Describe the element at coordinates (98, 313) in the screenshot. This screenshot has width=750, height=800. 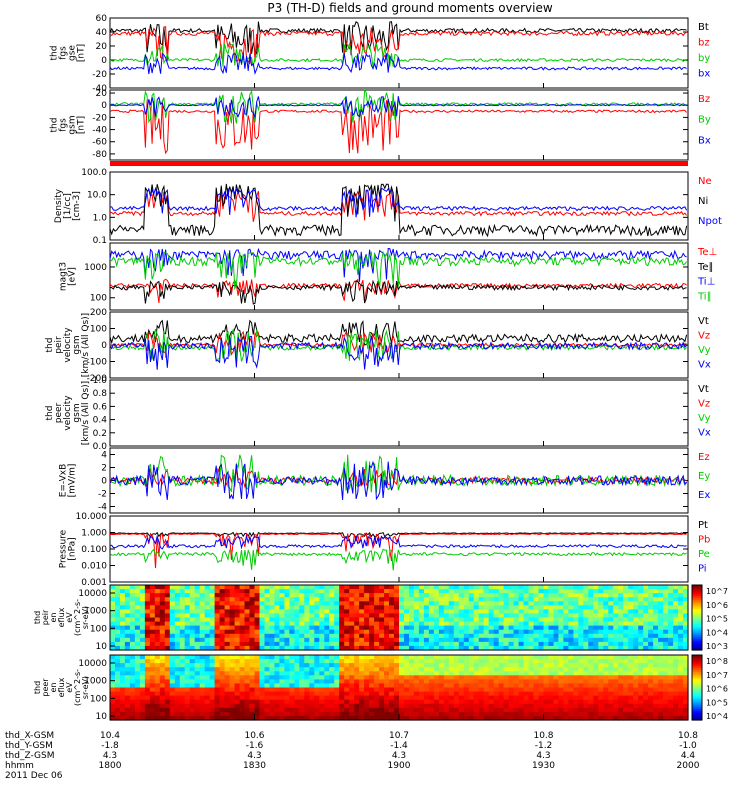
I see `y-tick-label: 200` at that location.